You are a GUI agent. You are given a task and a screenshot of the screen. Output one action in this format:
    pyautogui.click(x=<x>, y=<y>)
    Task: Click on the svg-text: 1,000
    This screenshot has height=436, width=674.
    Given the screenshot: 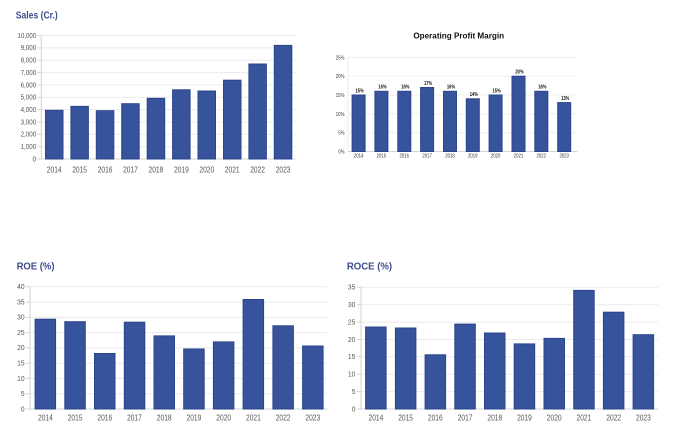 What is the action you would take?
    pyautogui.click(x=29, y=146)
    